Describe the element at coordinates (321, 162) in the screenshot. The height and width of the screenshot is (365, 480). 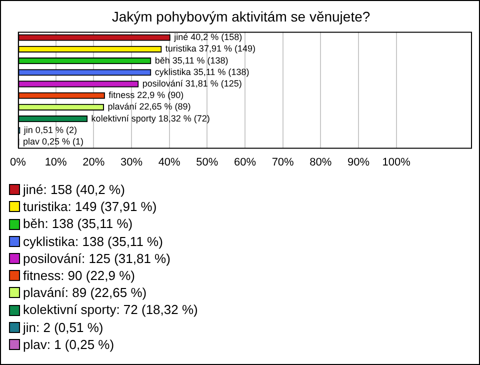
I see `x-tick-label: 80%` at that location.